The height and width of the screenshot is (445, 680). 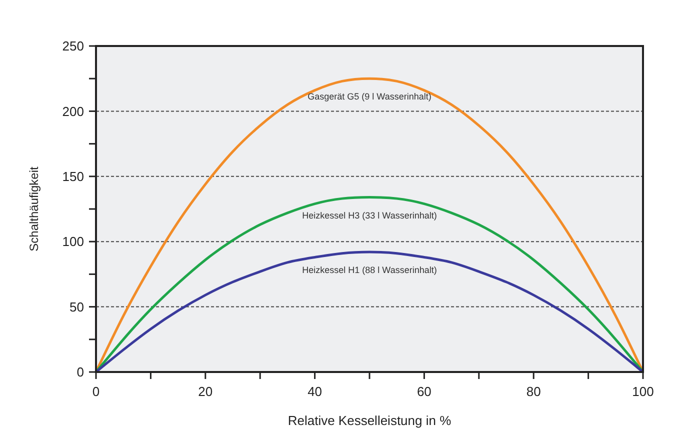 I want to click on series-label: Heizkessel H1 (88 l Wasserinhalt), so click(x=369, y=270).